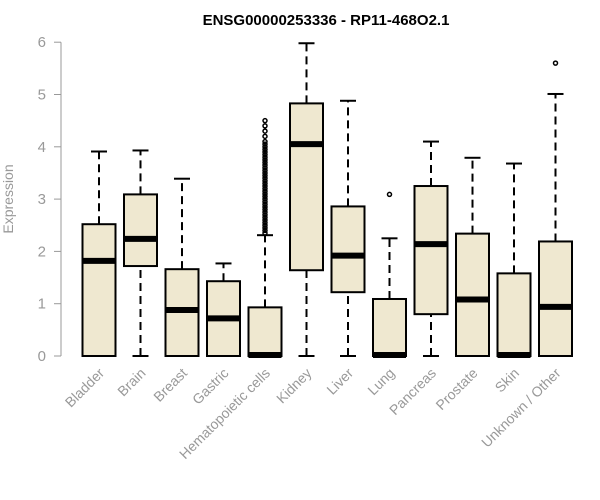 The image size is (600, 500). What do you see at coordinates (521, 408) in the screenshot?
I see `x-tick-label: Unknown / Other` at bounding box center [521, 408].